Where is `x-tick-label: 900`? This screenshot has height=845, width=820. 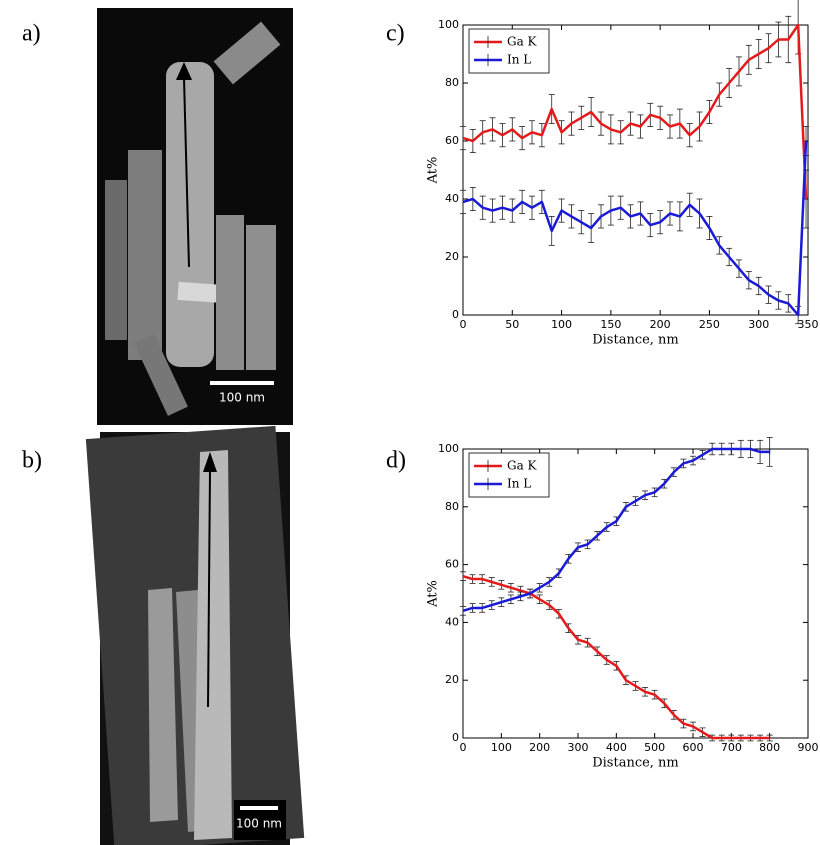 x-tick-label: 900 is located at coordinates (808, 747).